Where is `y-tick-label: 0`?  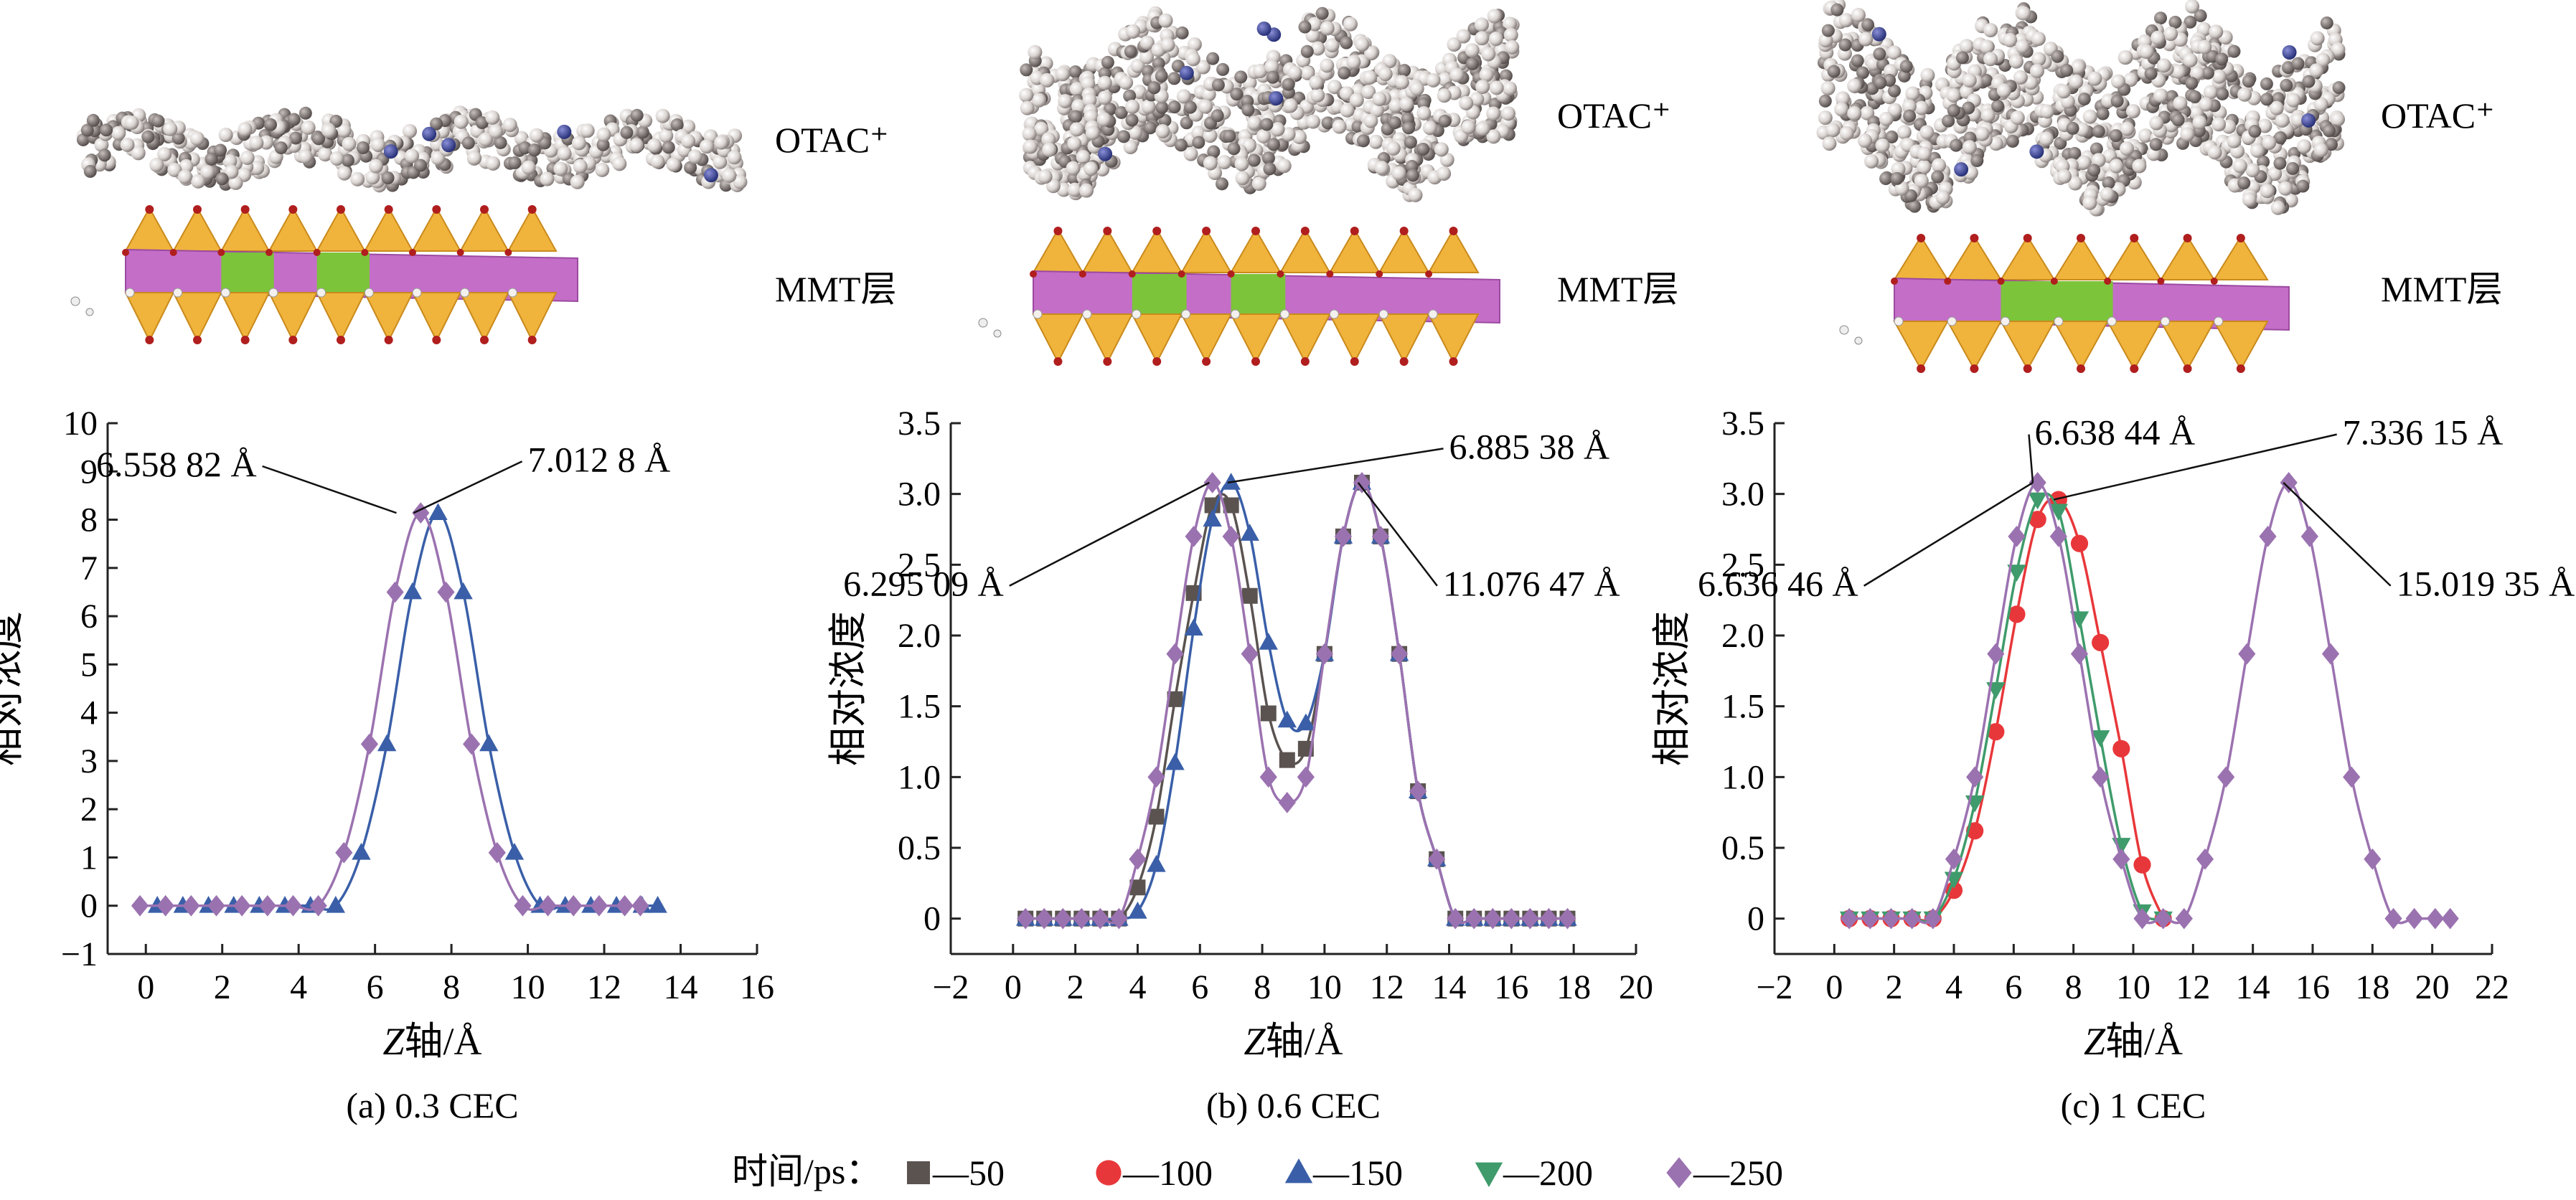 y-tick-label: 0 is located at coordinates (89, 906).